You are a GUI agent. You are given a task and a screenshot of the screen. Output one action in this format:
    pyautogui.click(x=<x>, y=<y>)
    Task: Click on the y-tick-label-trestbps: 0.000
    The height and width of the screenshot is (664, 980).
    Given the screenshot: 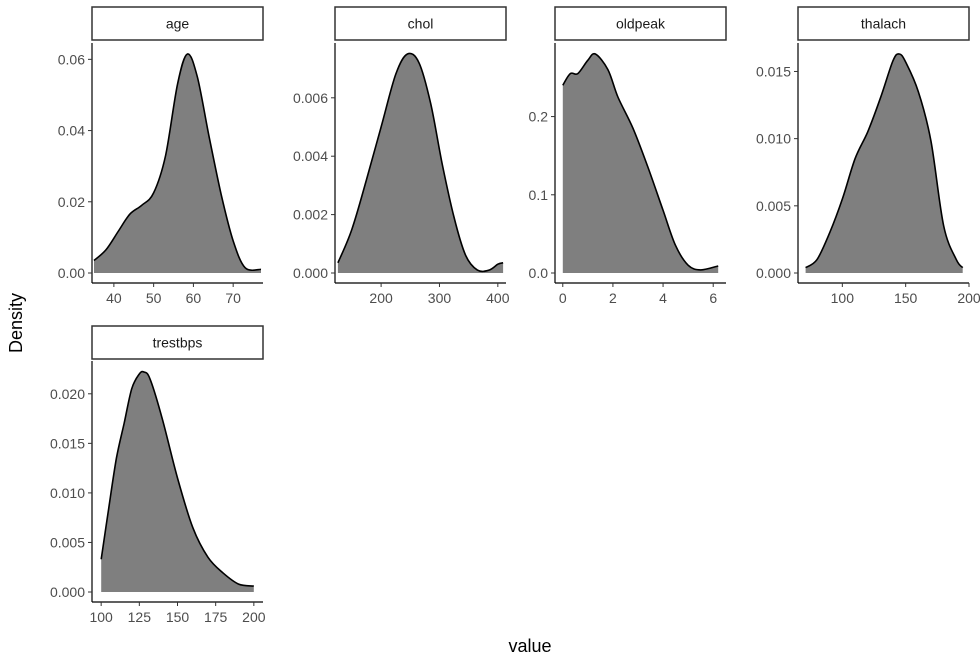 What is the action you would take?
    pyautogui.click(x=67, y=592)
    